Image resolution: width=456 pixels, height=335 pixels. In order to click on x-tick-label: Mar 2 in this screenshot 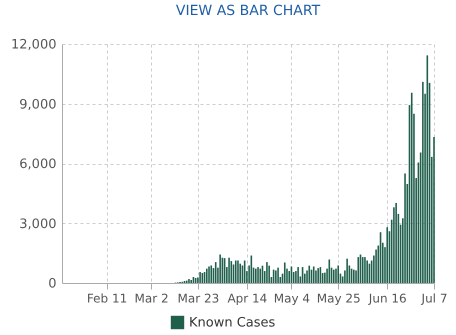, I will do `click(151, 299)`.